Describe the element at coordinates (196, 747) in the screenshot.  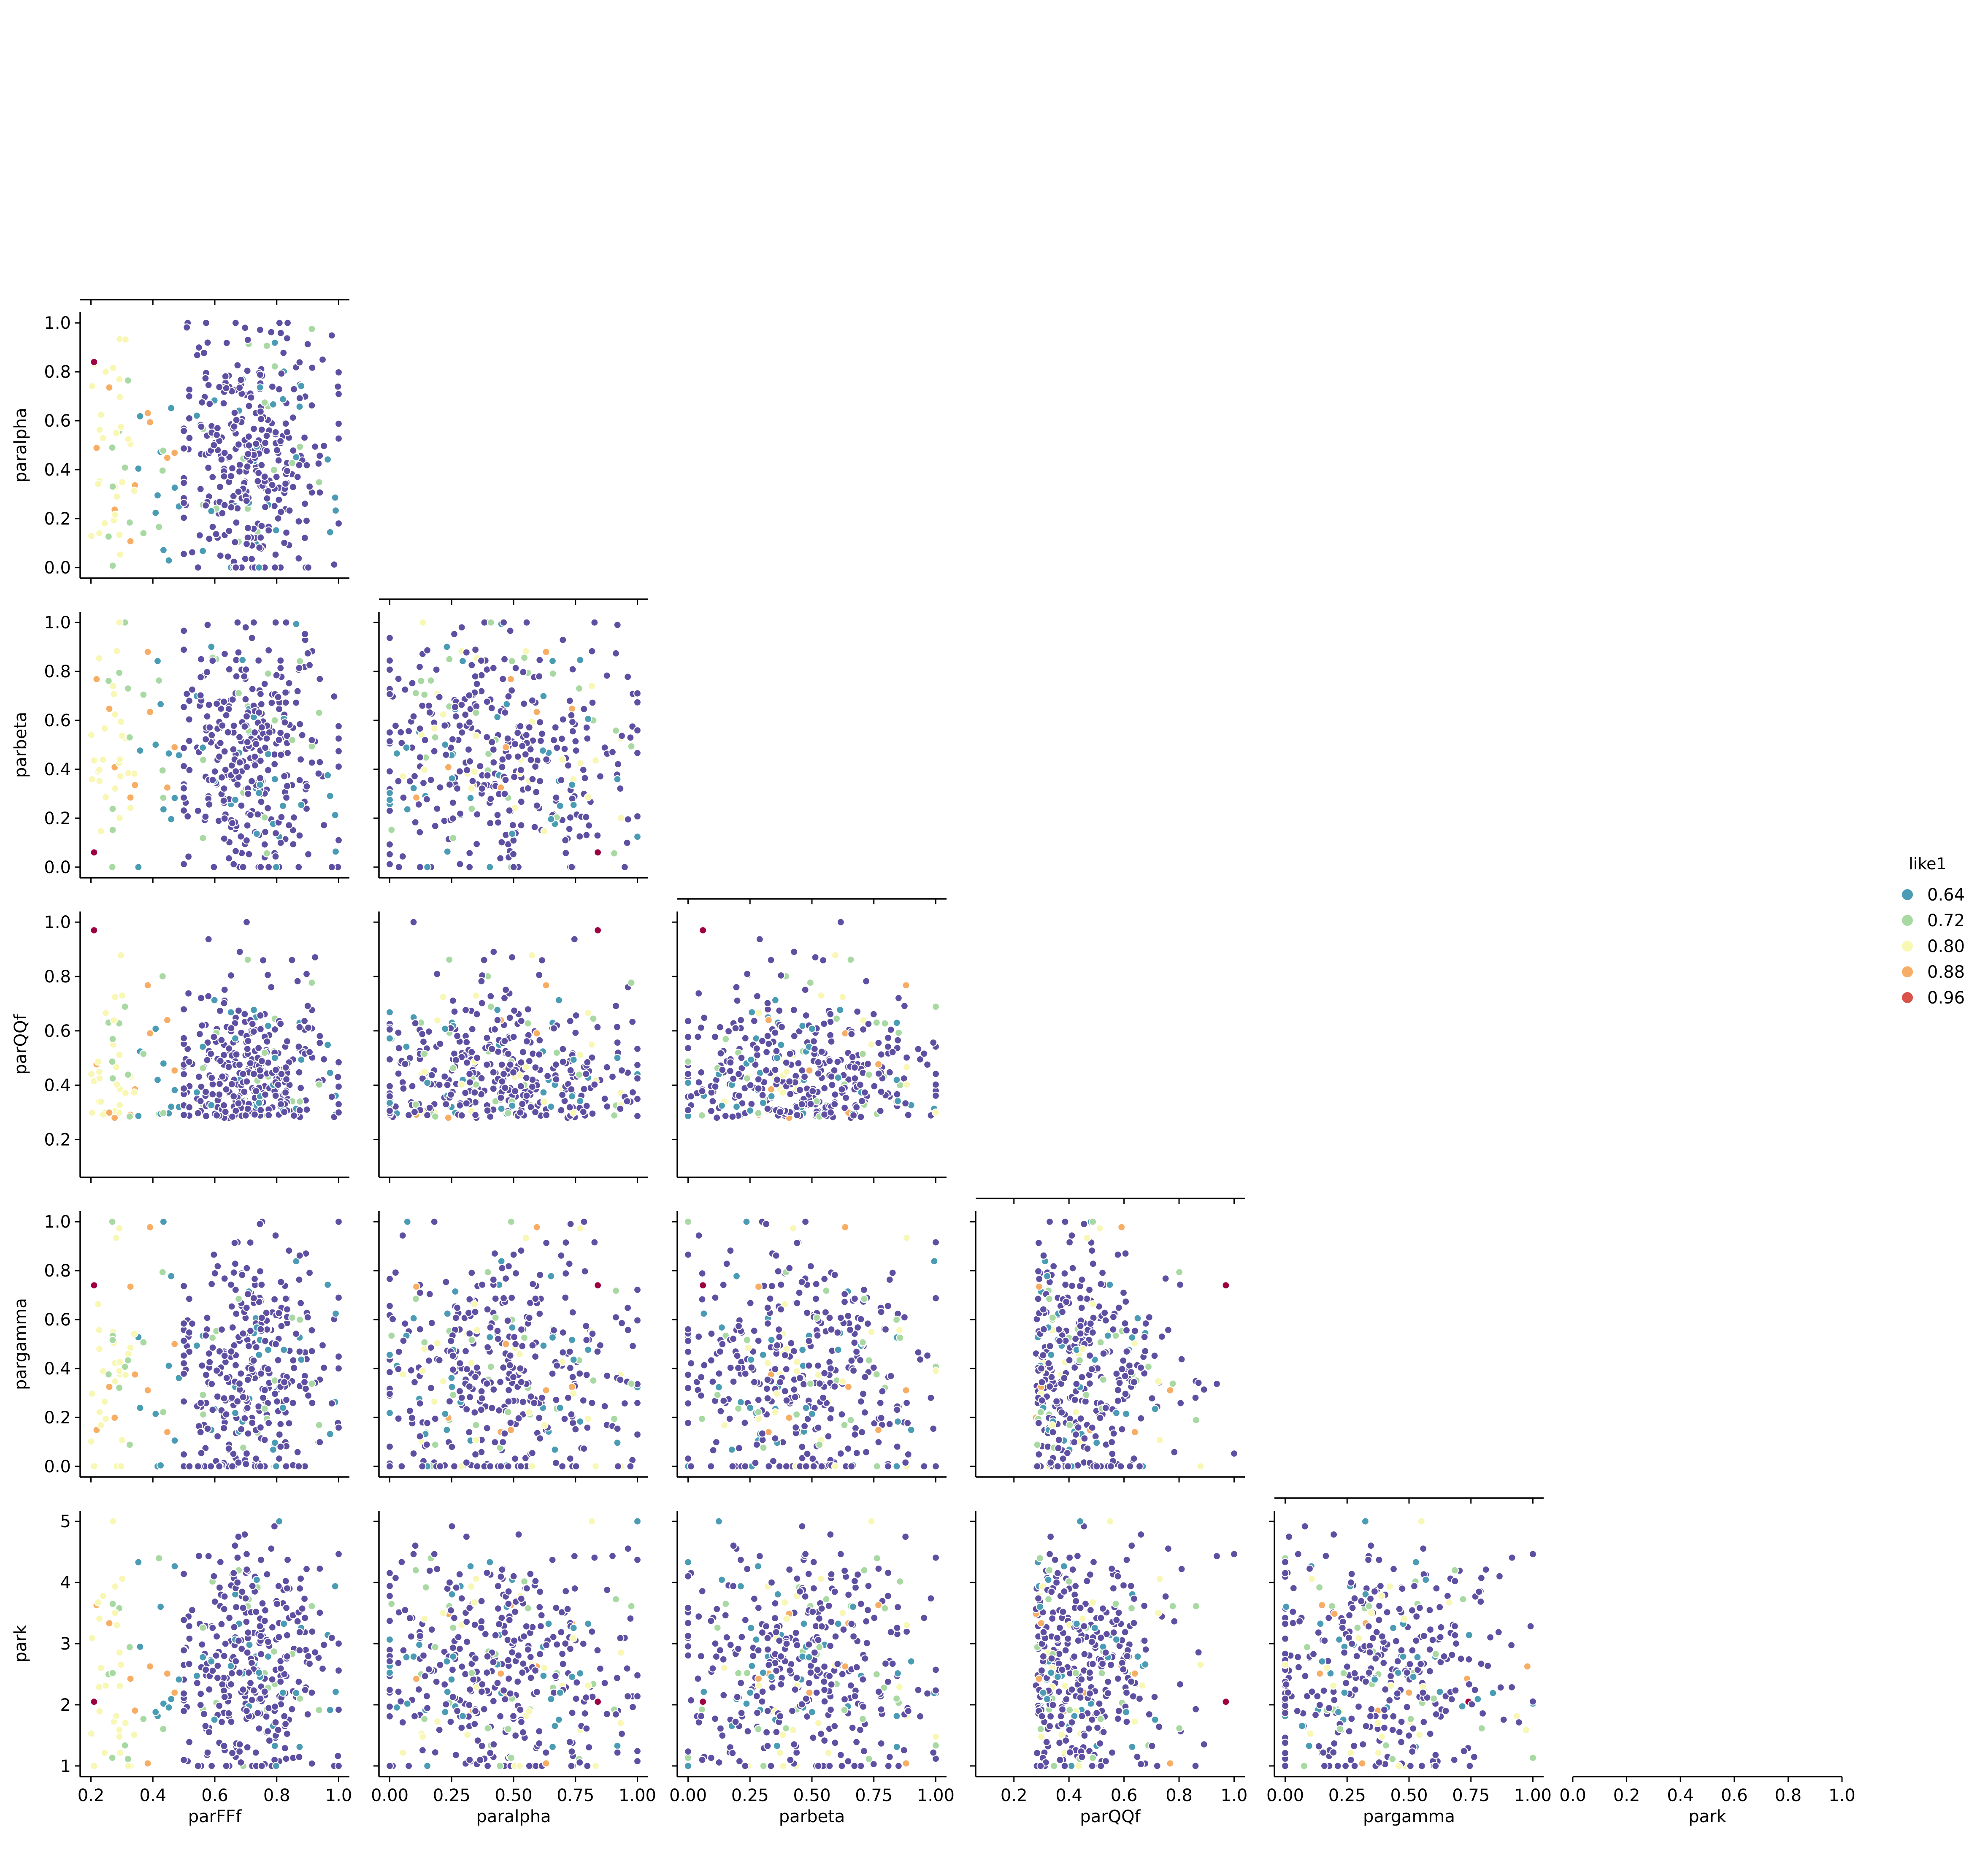
I see `panel-parbeta-vs-parFFf: 0.00.20.40.60.81.0` at that location.